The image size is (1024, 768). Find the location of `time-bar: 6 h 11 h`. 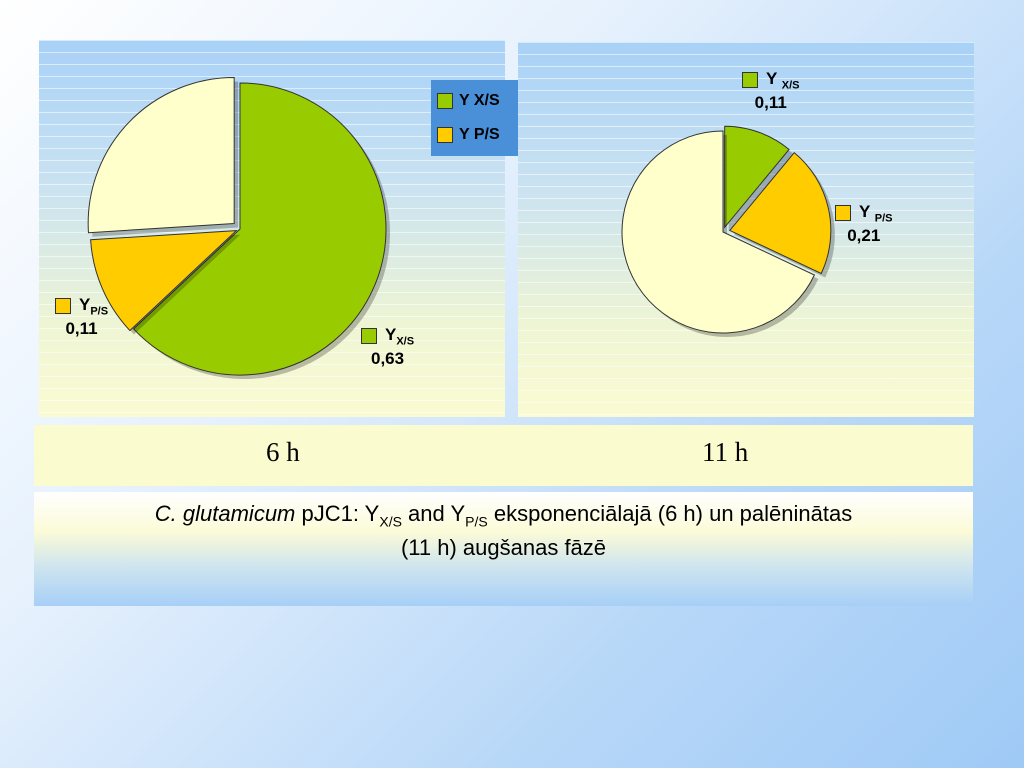

time-bar: 6 h 11 h is located at coordinates (503, 455).